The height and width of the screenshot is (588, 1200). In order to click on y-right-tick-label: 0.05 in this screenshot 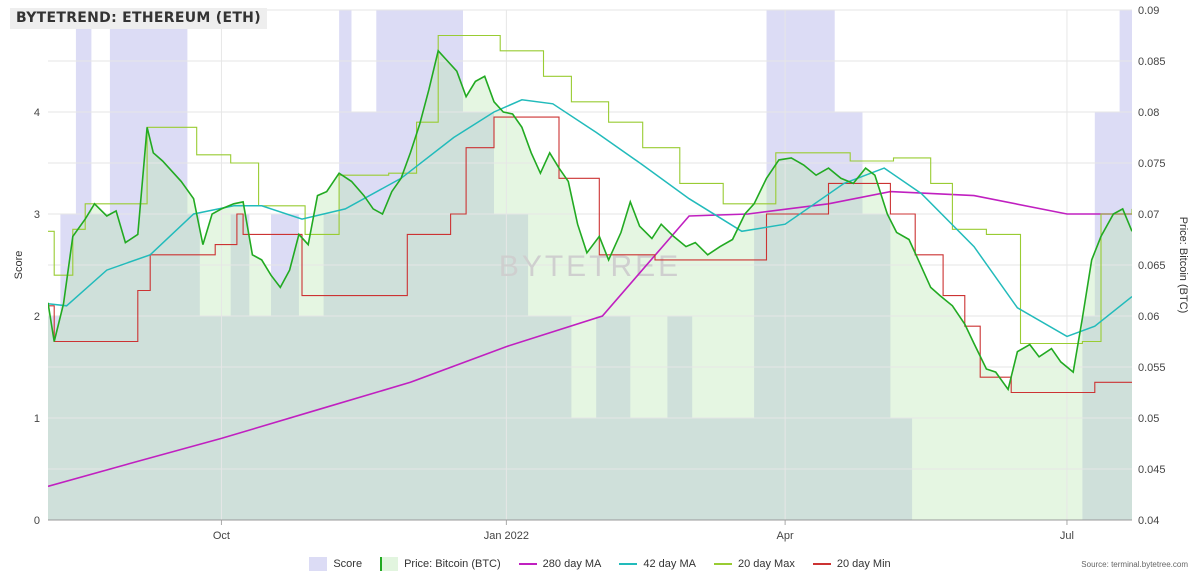, I will do `click(1148, 419)`.